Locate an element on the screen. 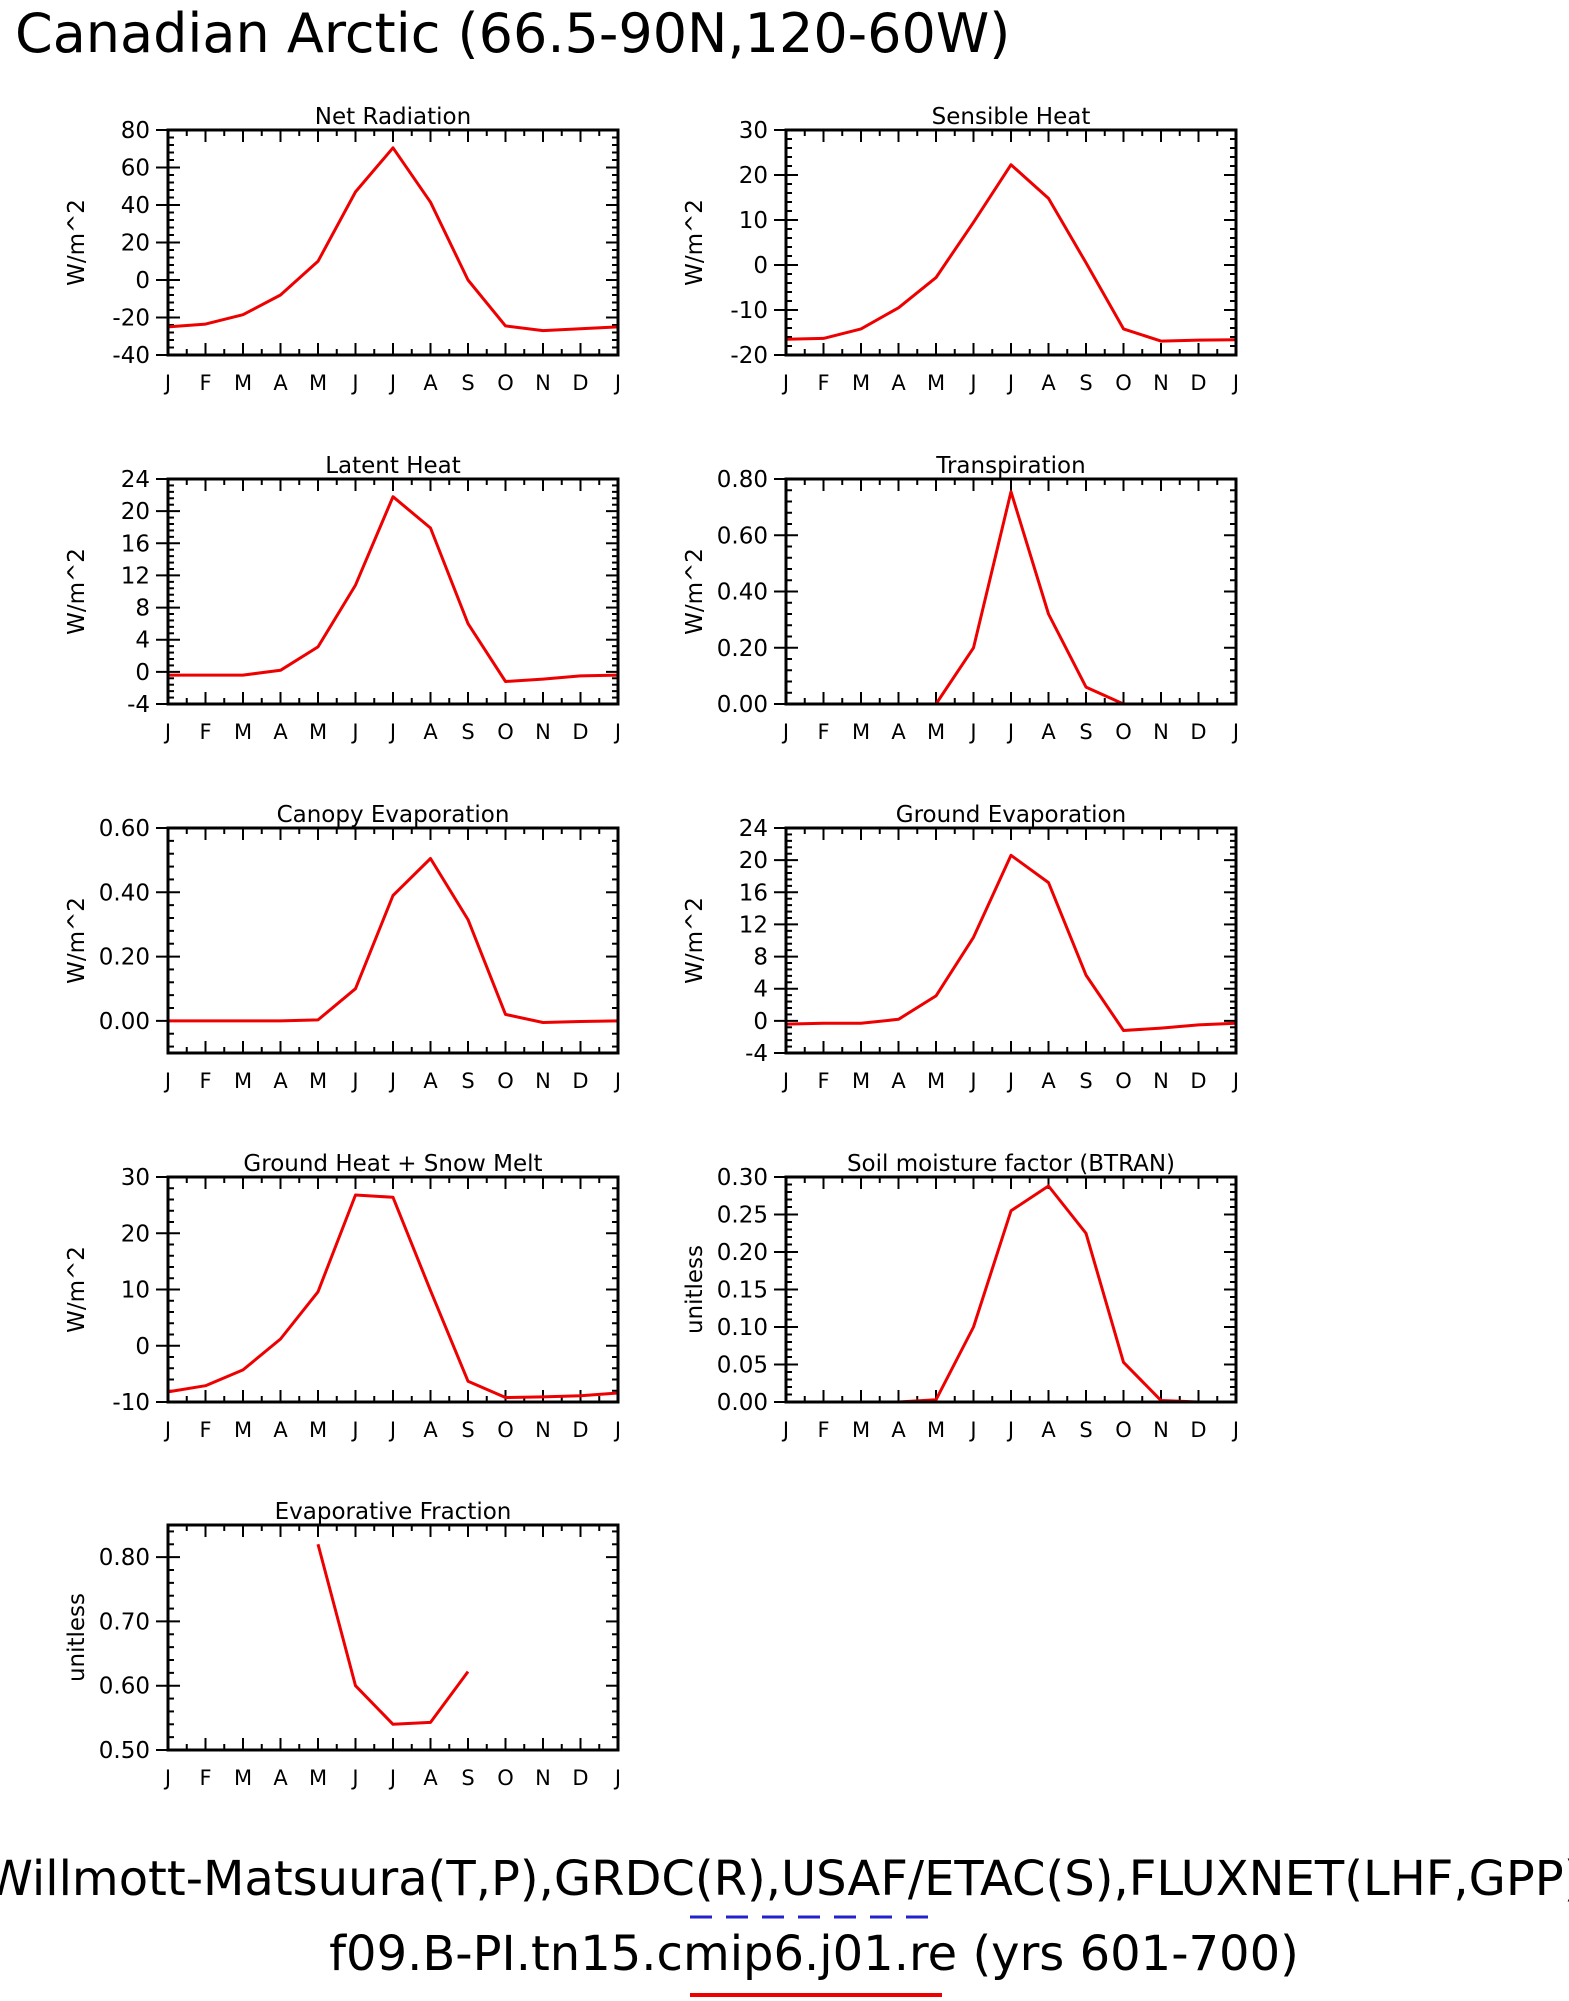  y-tick-label: 0.15 is located at coordinates (742, 1291).